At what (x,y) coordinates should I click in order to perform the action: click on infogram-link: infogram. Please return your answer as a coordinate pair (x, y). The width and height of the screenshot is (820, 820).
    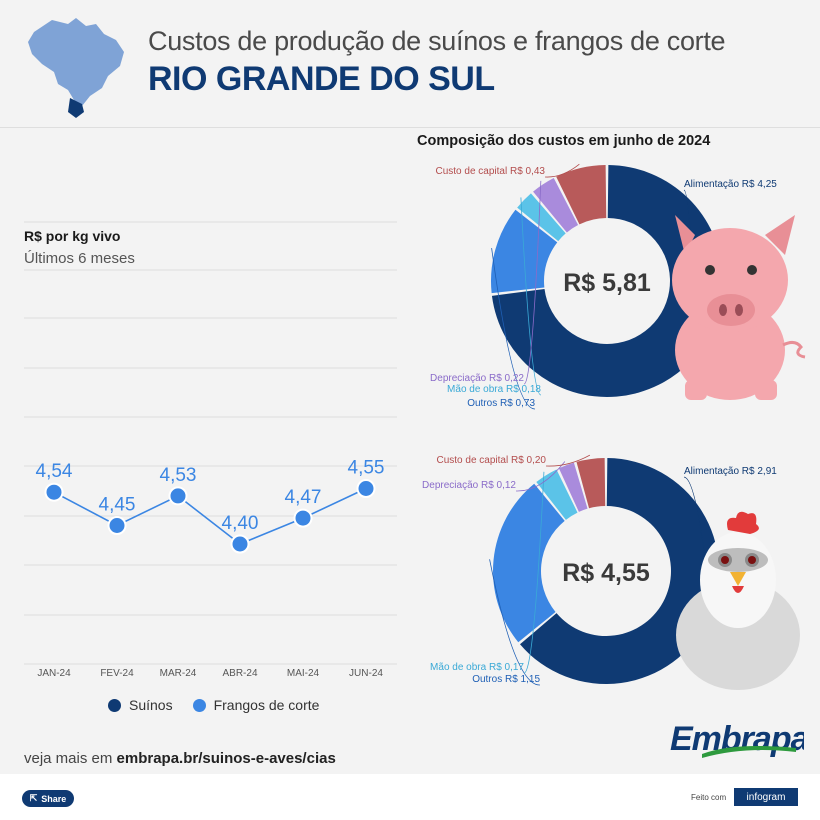
    Looking at the image, I should click on (766, 797).